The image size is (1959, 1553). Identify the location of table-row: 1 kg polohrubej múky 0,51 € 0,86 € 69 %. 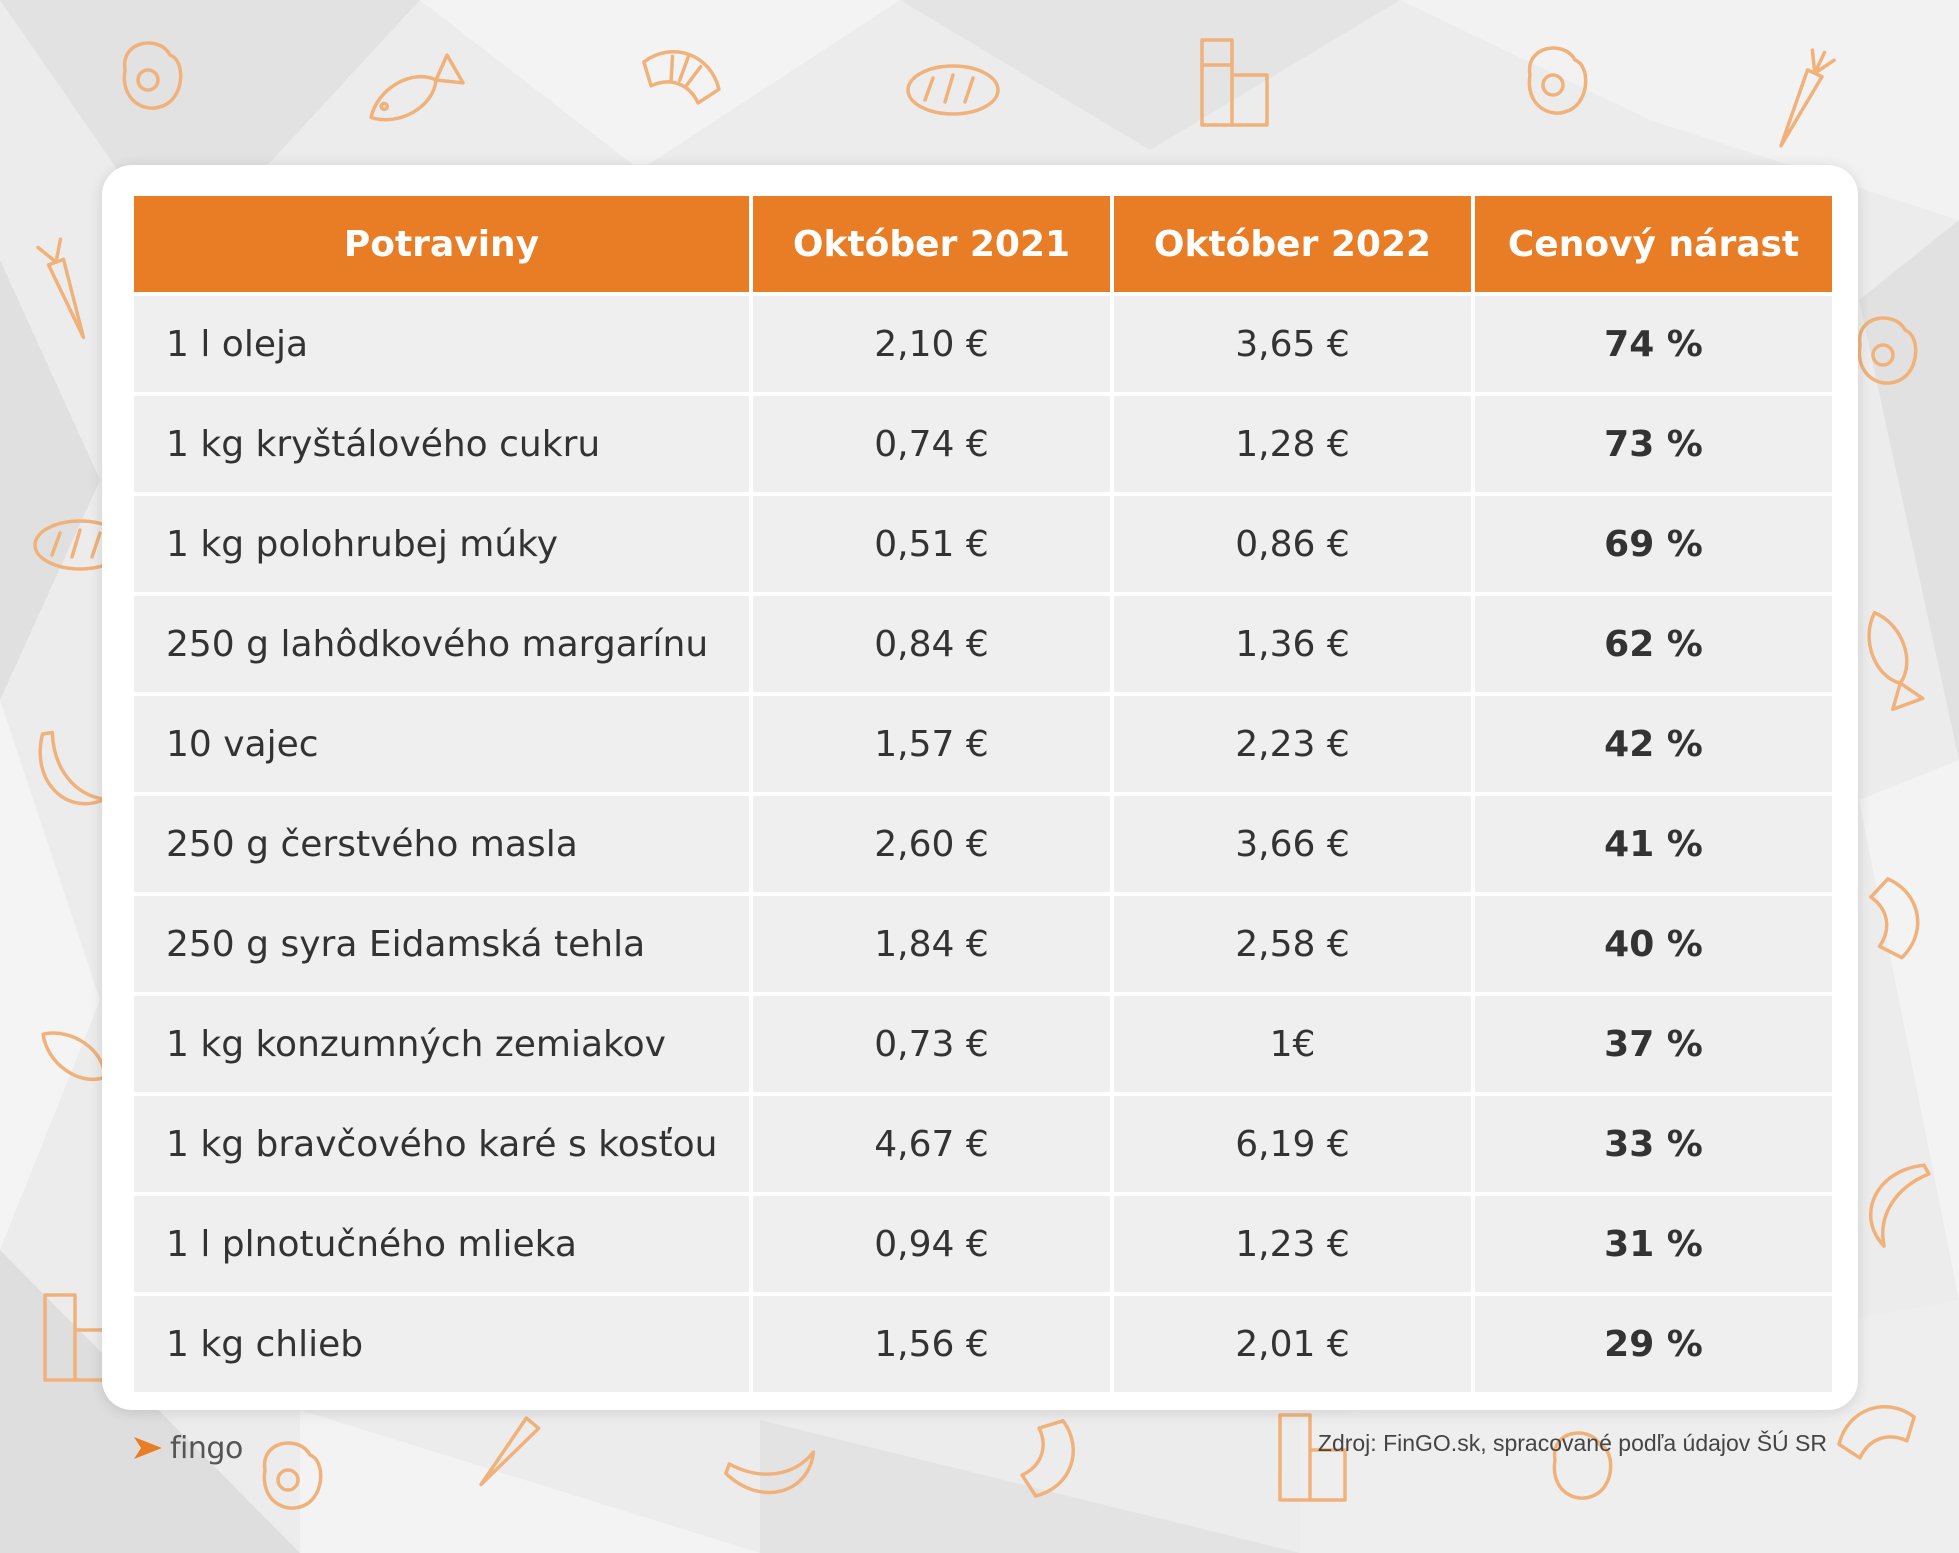
(983, 544).